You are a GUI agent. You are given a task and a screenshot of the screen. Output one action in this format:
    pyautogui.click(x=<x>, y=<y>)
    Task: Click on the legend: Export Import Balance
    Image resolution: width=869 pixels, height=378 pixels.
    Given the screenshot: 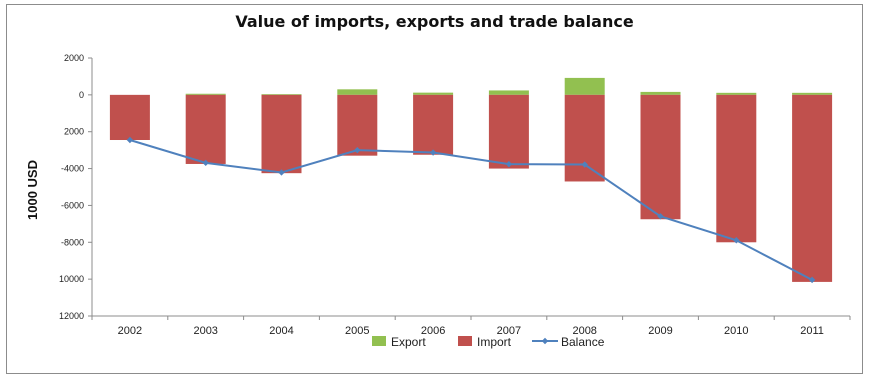 What is the action you would take?
    pyautogui.click(x=488, y=342)
    